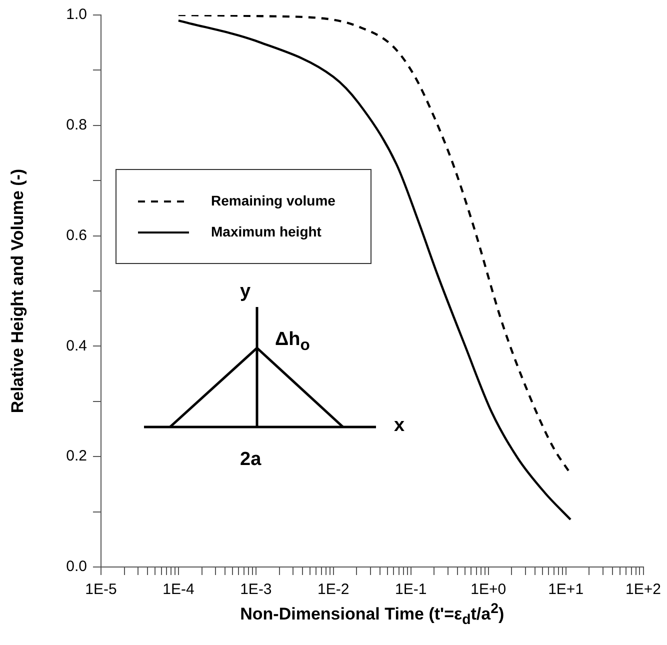 The image size is (667, 645). I want to click on x-tick-label: 1E-5, so click(101, 589).